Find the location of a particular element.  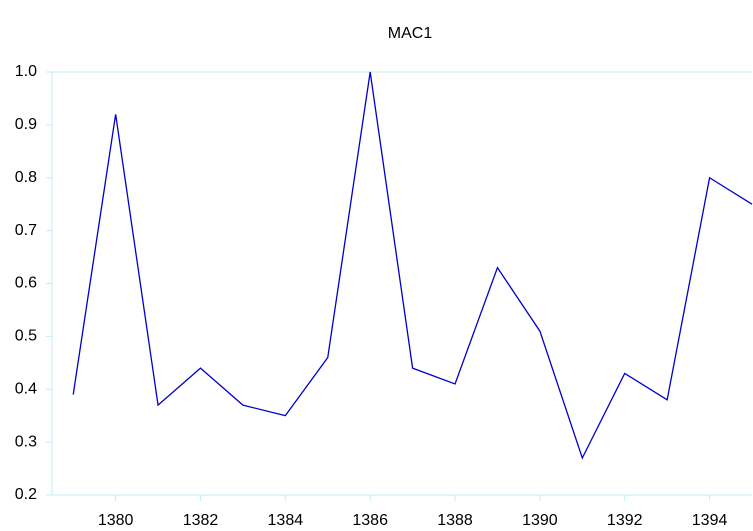

y-tick-label: 0.3 is located at coordinates (26, 441).